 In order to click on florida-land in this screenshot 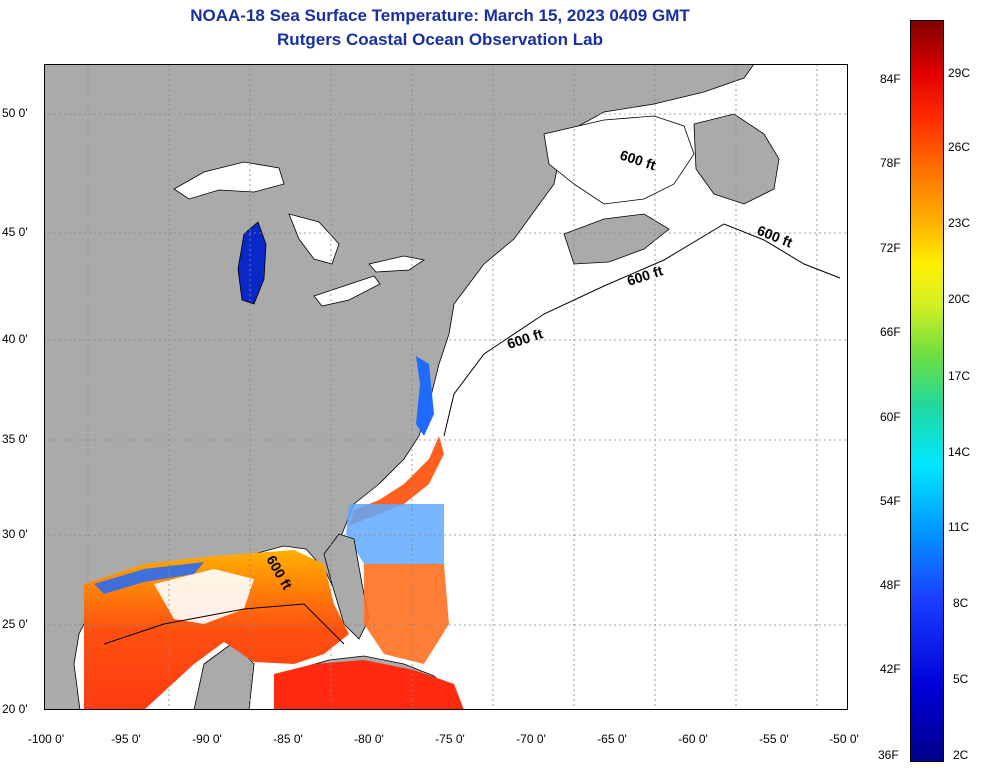, I will do `click(346, 586)`.